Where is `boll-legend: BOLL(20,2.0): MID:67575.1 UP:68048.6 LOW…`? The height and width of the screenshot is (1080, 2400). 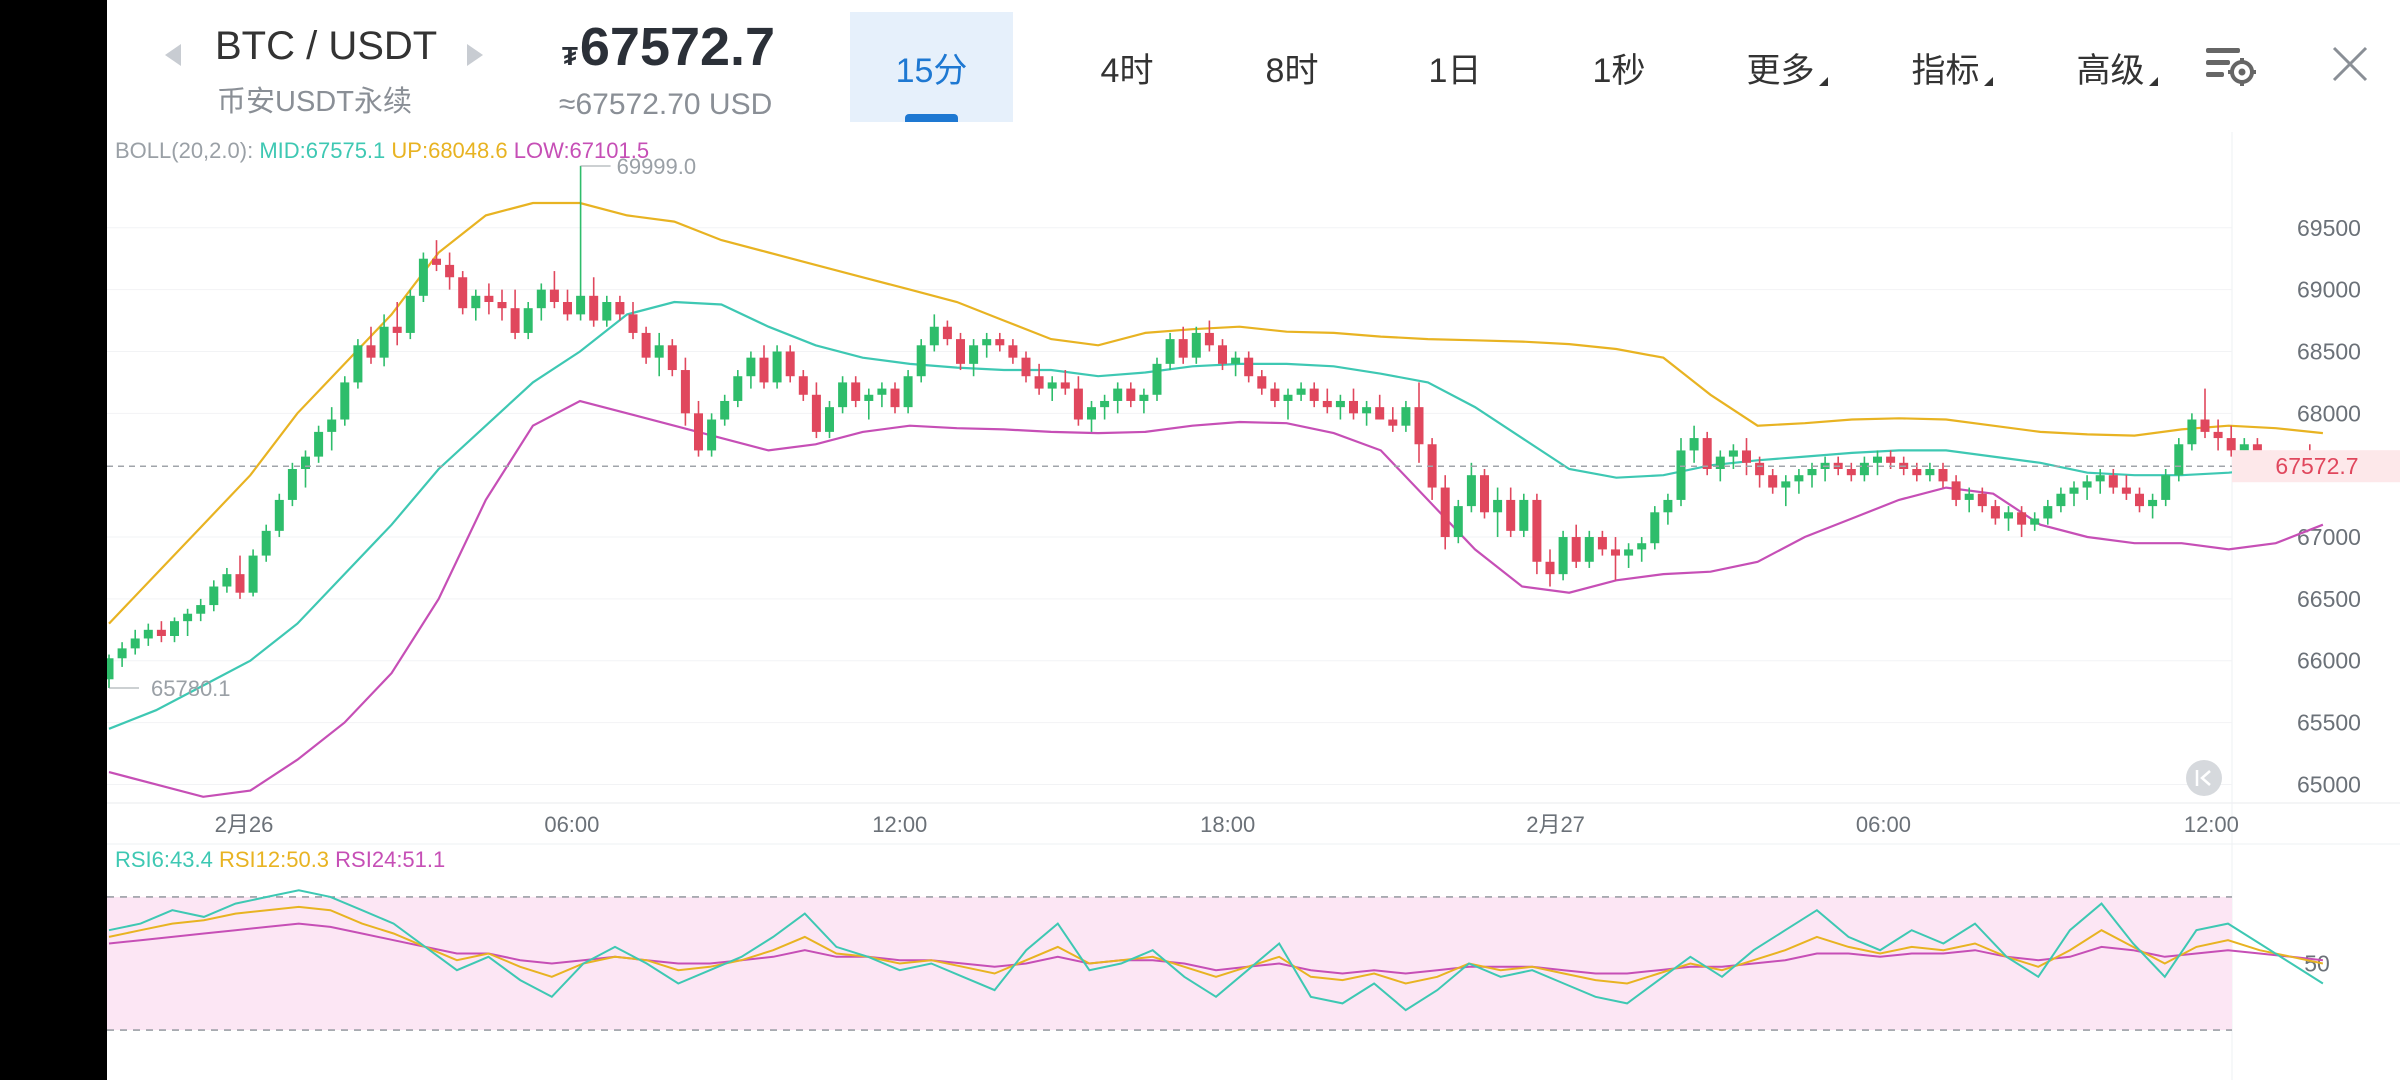
boll-legend: BOLL(20,2.0): MID:67575.1 UP:68048.6 LOW… is located at coordinates (382, 151).